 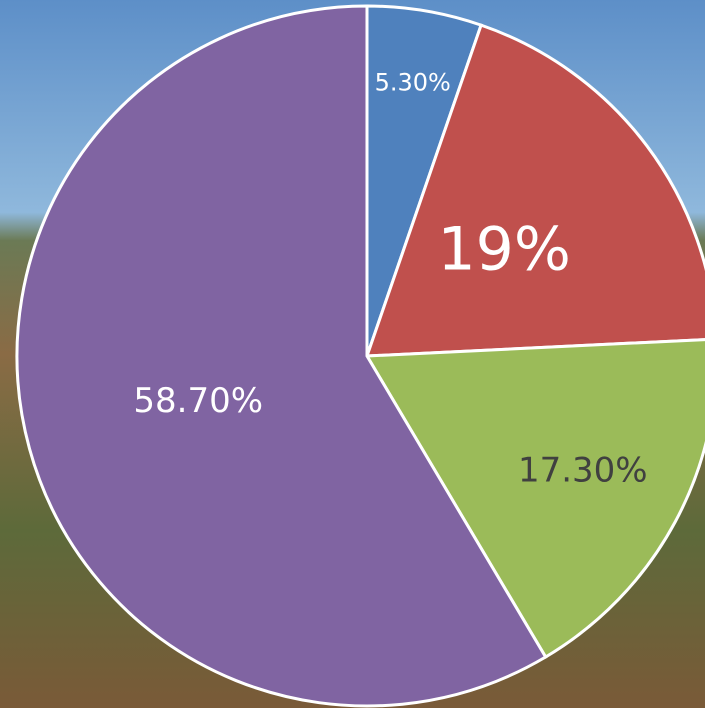 What do you see at coordinates (198, 401) in the screenshot?
I see `data-label: 58.70%` at bounding box center [198, 401].